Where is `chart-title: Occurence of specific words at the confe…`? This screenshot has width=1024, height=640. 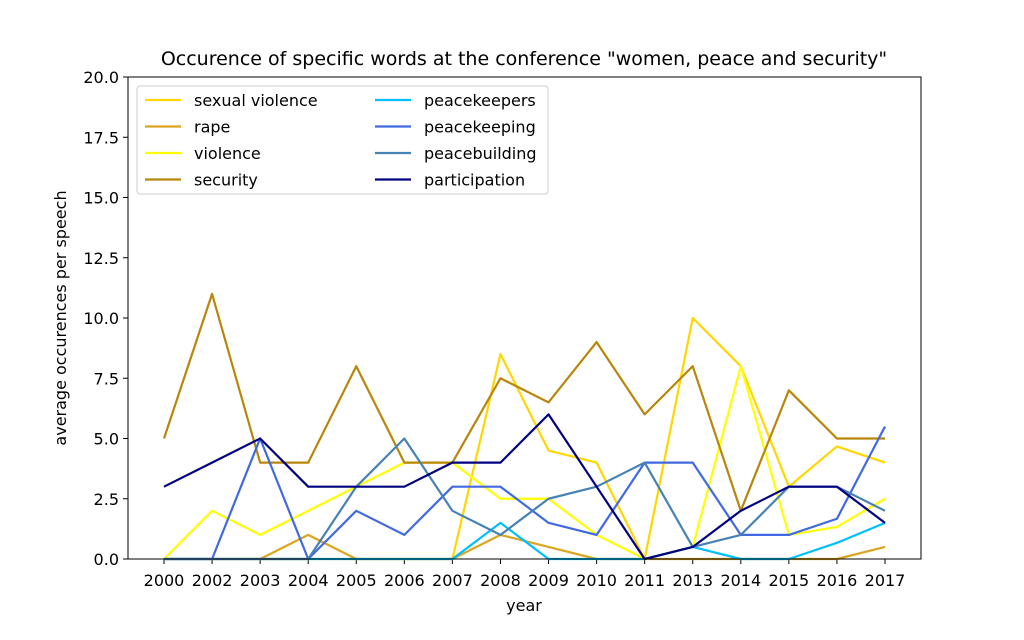 chart-title: Occurence of specific words at the confe… is located at coordinates (524, 59).